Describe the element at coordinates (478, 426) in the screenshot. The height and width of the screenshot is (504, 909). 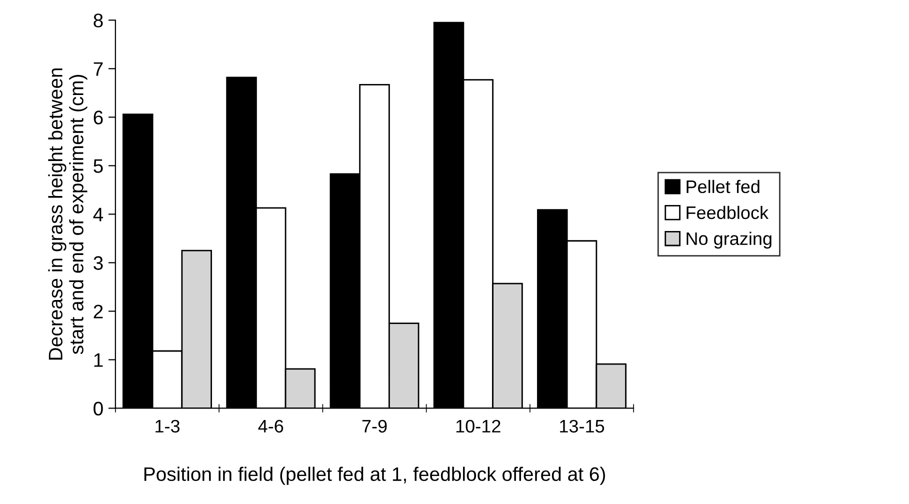
I see `x-tick-label: 10-12` at that location.